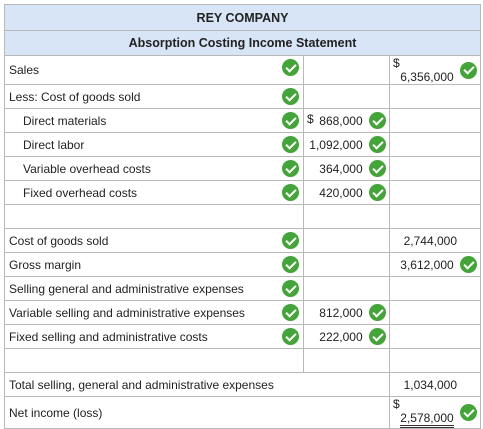 The image size is (483, 429). I want to click on company-name: REY COMPANY, so click(242, 17).